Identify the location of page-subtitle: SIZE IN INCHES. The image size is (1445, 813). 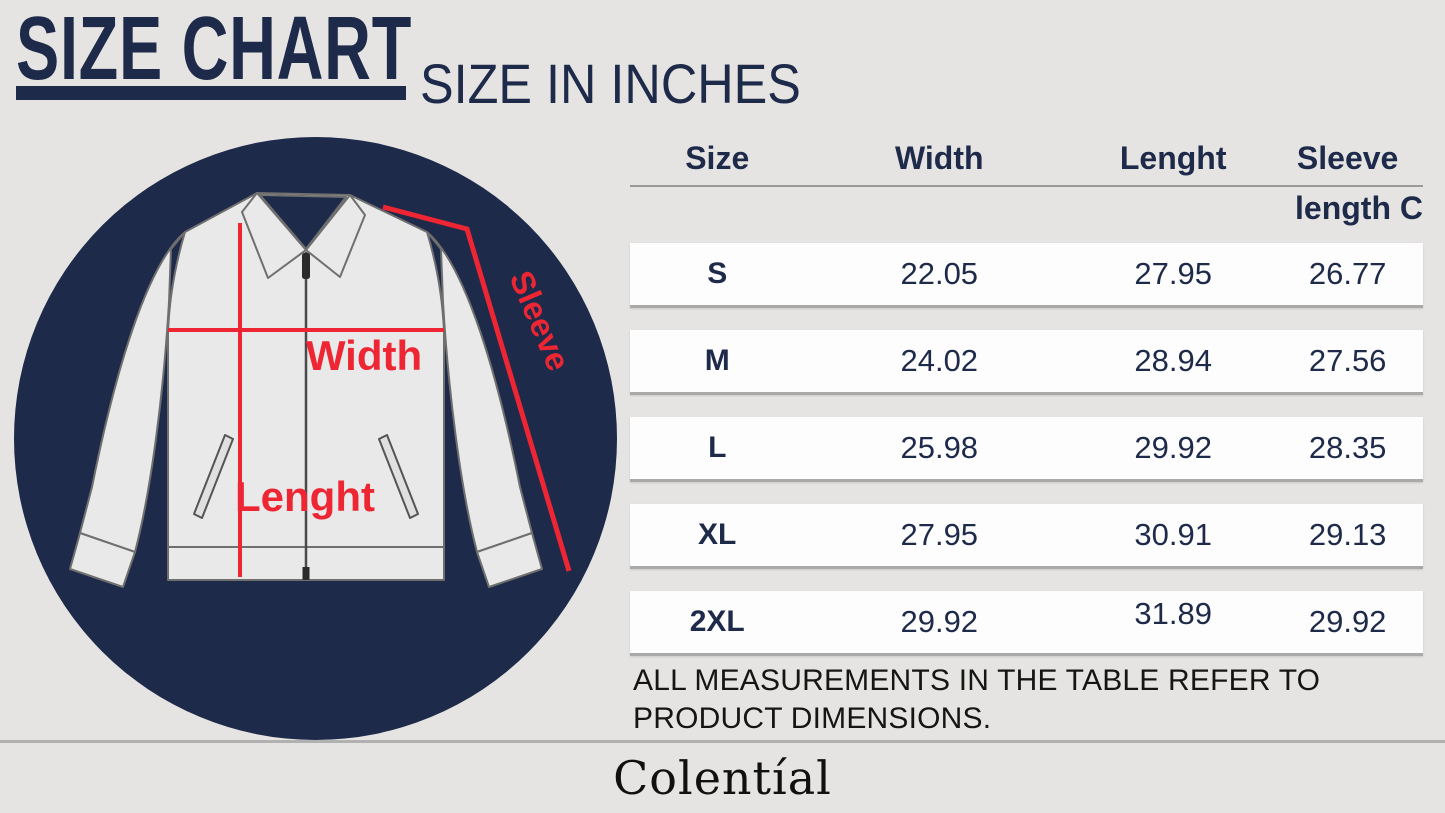
(610, 83).